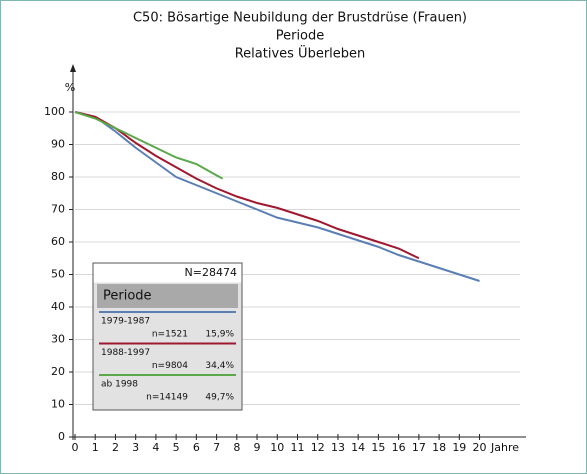  Describe the element at coordinates (119, 385) in the screenshot. I see `legend-label: ab 1998` at that location.